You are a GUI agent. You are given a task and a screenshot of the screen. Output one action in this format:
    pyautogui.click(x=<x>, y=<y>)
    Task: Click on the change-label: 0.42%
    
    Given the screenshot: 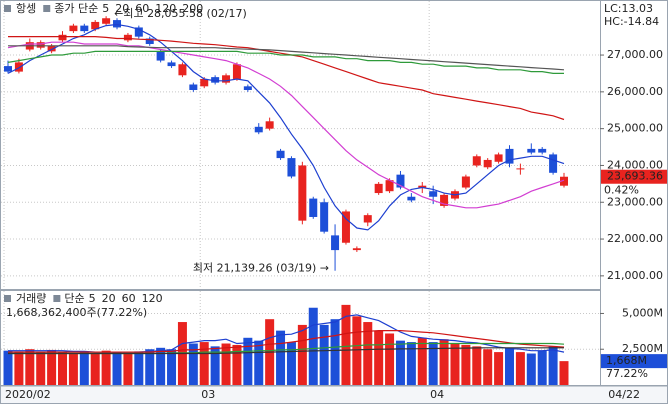 What is the action you would take?
    pyautogui.click(x=621, y=190)
    